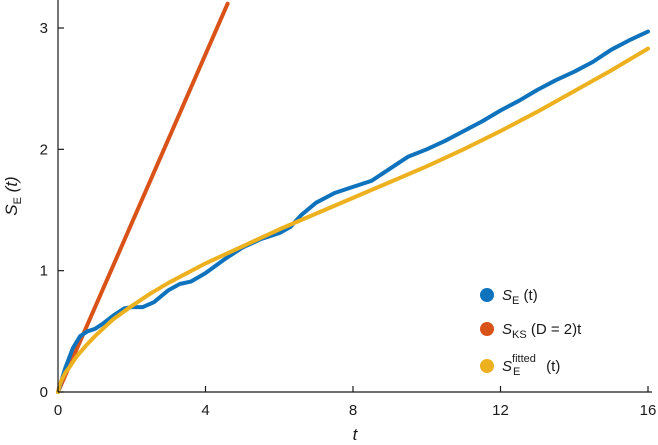  I want to click on y-axis-label-sub: E, so click(18, 200).